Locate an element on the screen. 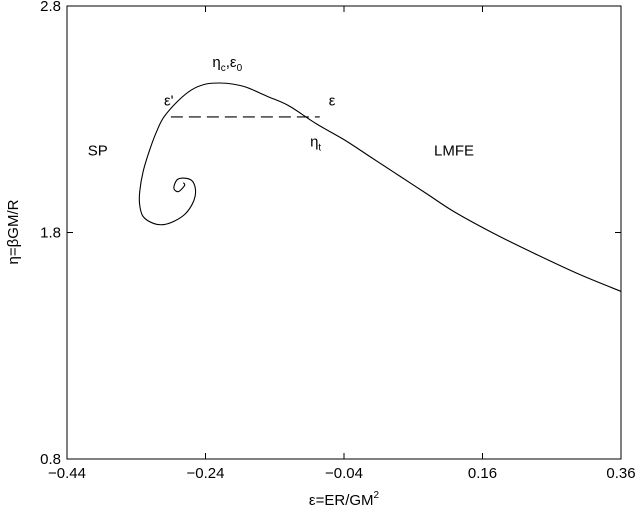 This screenshot has height=515, width=642. y-tick-label: 0.8 is located at coordinates (50, 459).